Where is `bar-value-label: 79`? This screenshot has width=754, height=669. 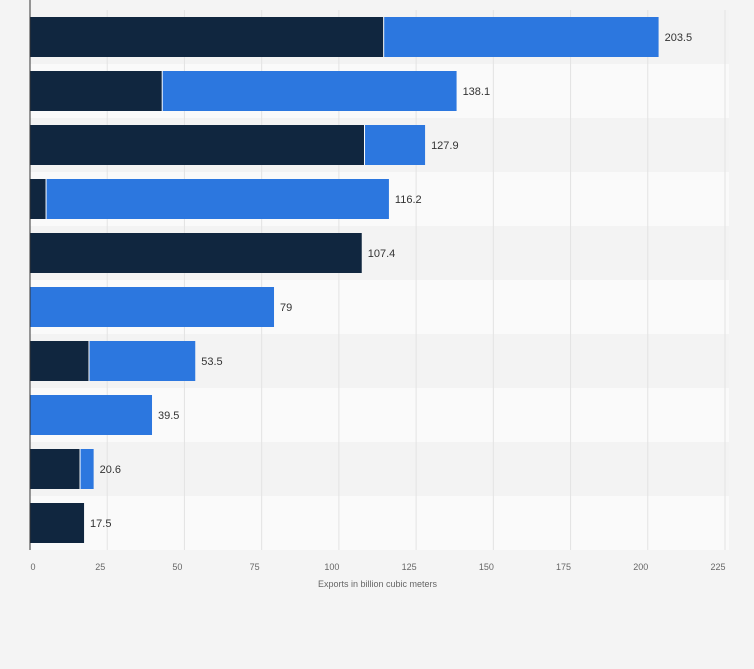 bar-value-label: 79 is located at coordinates (286, 308).